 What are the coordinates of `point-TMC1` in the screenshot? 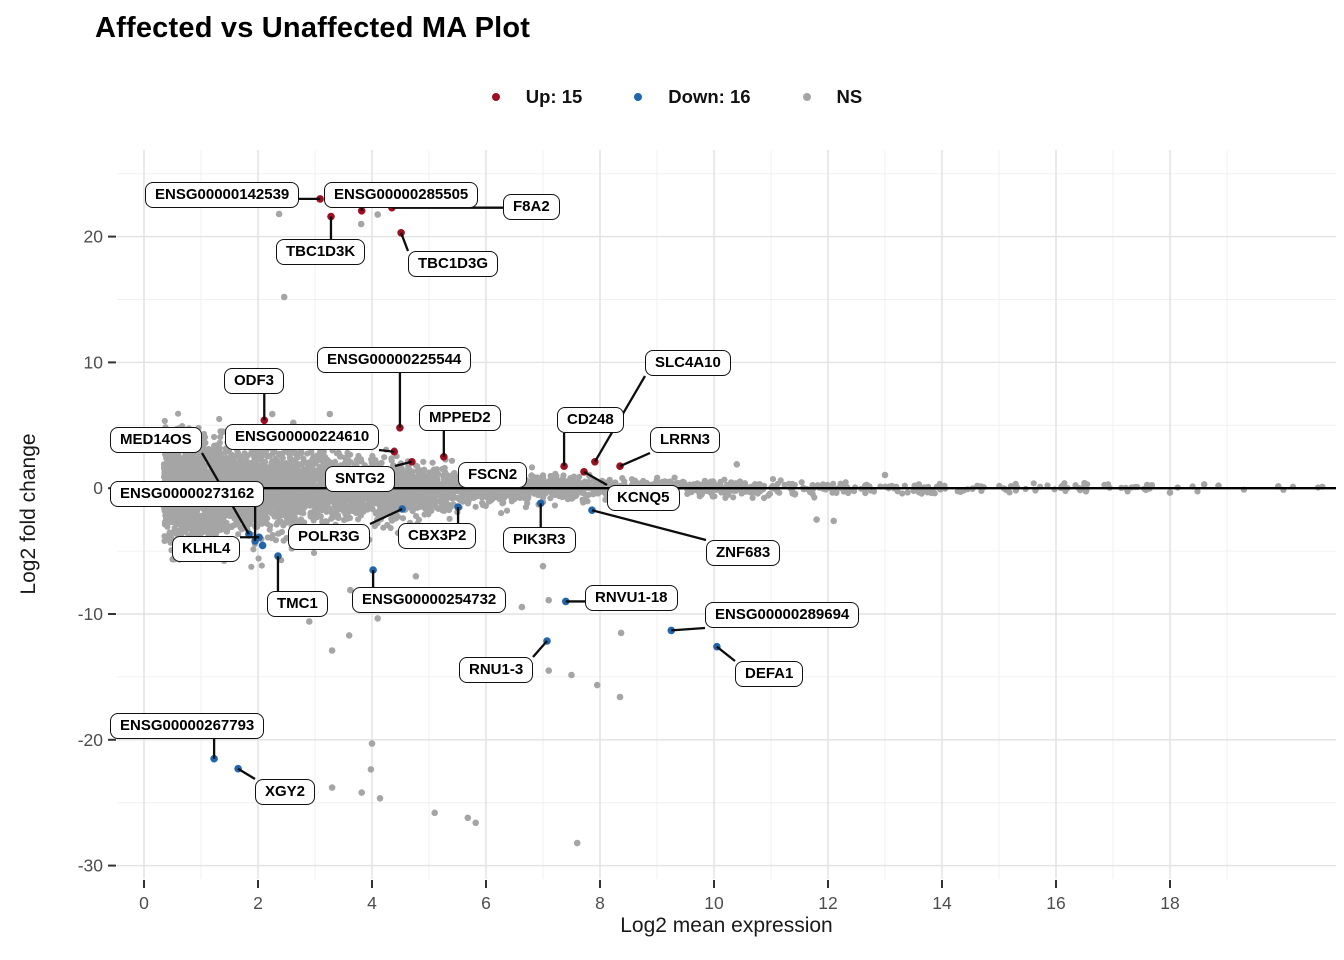 It's located at (278, 556).